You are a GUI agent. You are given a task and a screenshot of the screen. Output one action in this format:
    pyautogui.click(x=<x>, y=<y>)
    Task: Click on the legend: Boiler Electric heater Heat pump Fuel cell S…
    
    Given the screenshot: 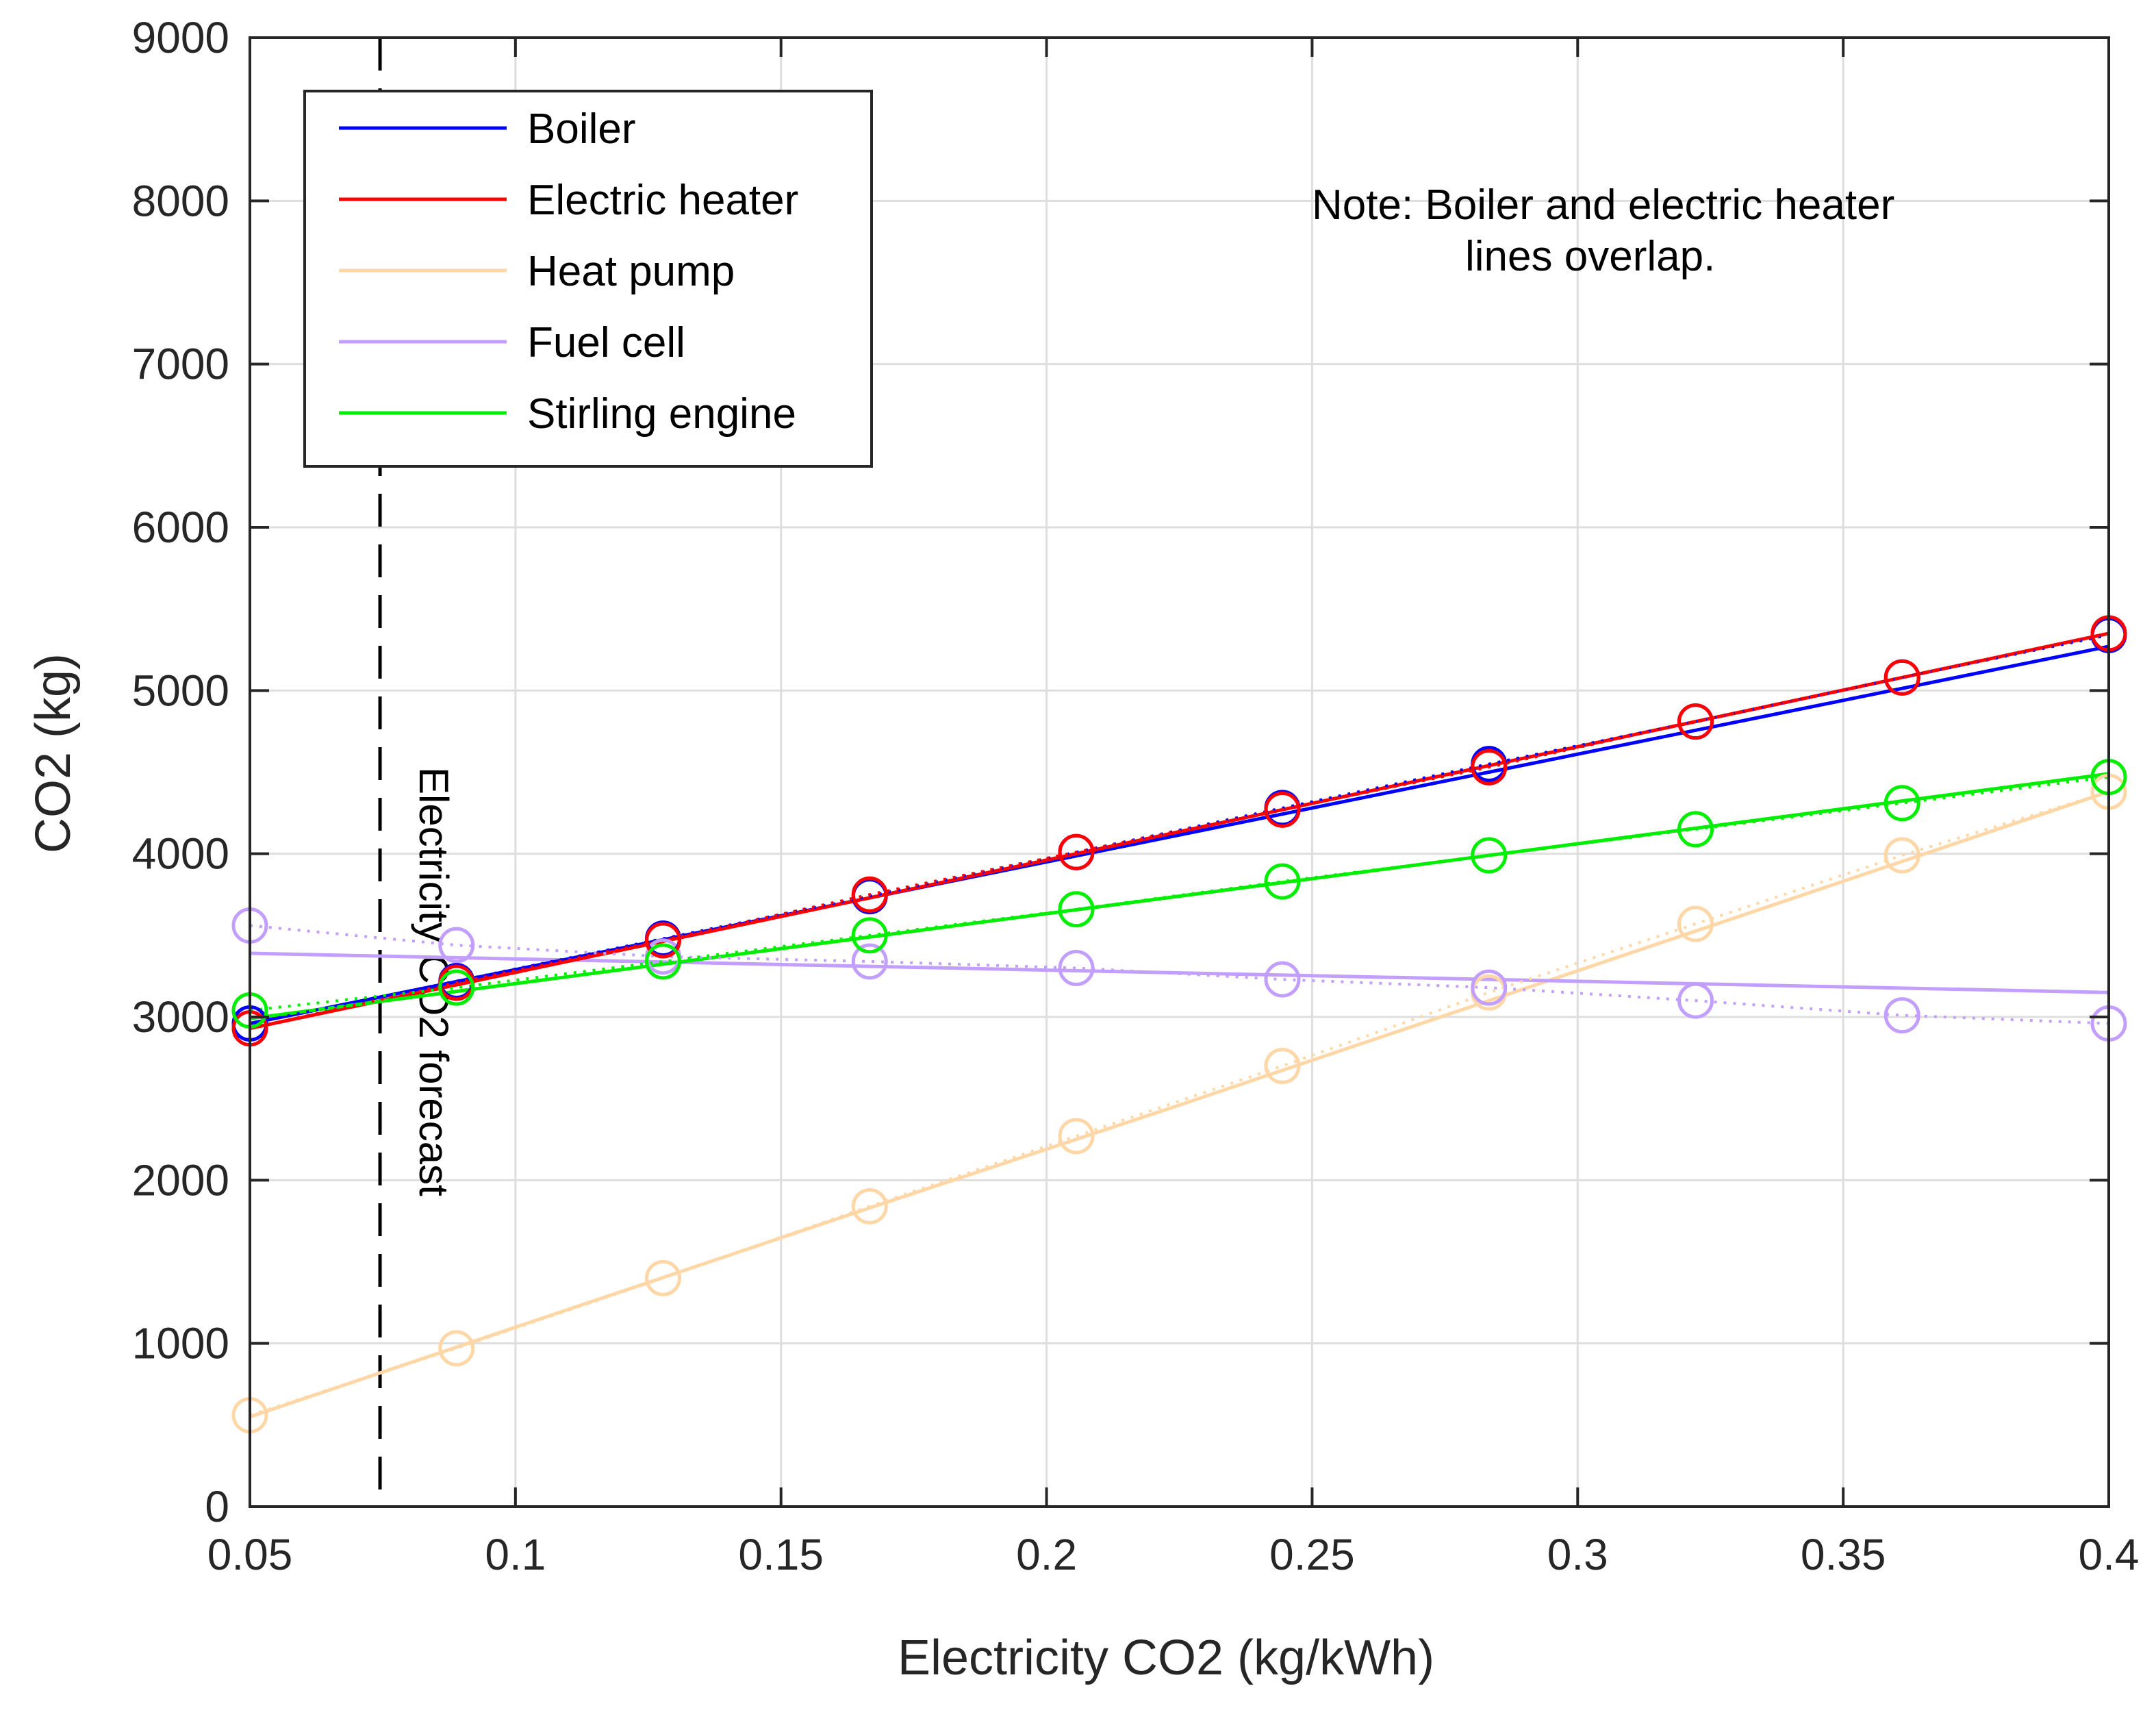 What is the action you would take?
    pyautogui.click(x=588, y=279)
    